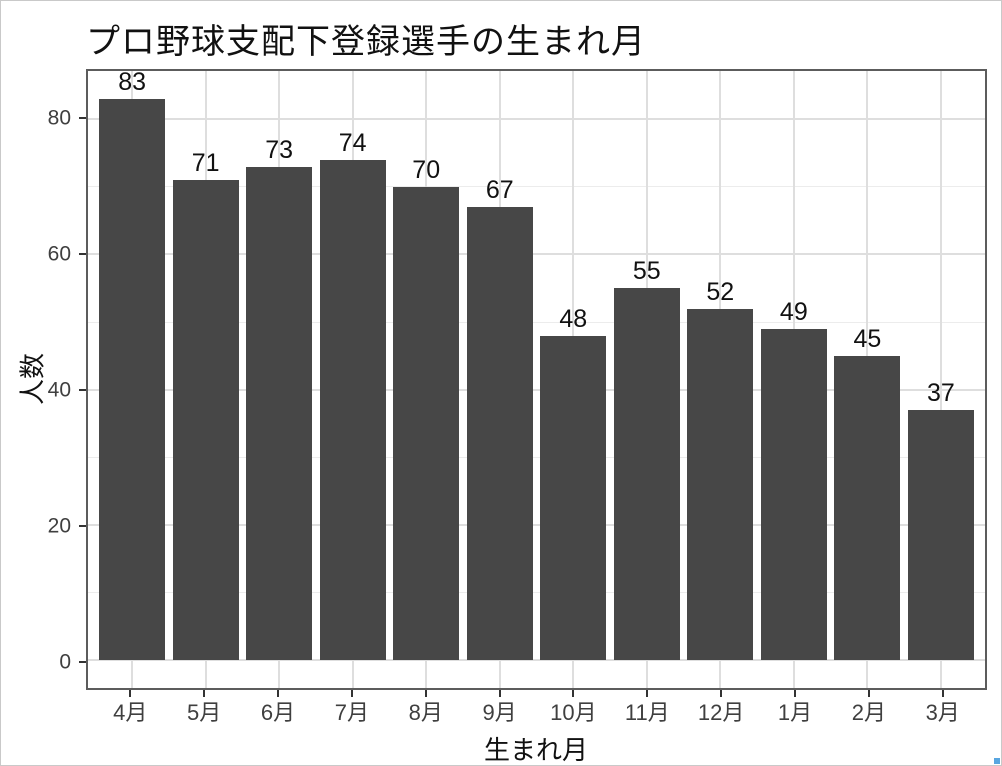  What do you see at coordinates (647, 712) in the screenshot?
I see `x-tick-label: 11月` at bounding box center [647, 712].